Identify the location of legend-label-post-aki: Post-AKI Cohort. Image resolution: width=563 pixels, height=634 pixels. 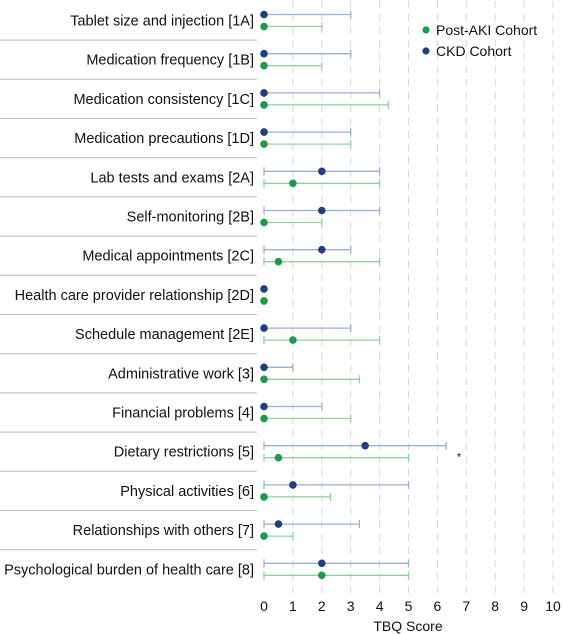
(486, 30).